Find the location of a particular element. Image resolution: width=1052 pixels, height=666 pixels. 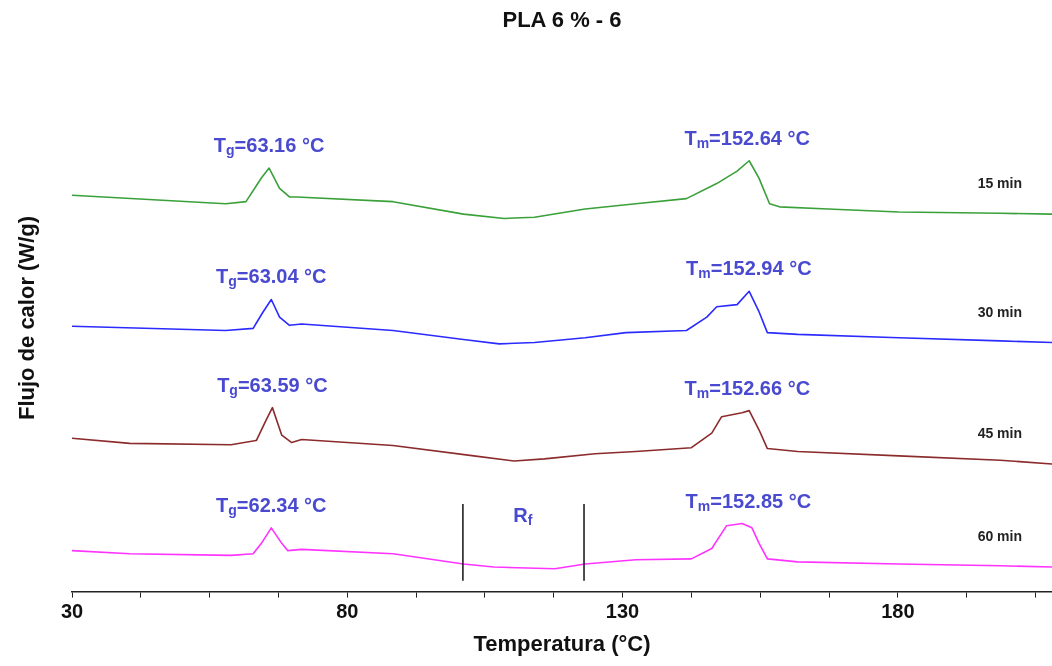

x-tick-label: 30 is located at coordinates (72, 611).